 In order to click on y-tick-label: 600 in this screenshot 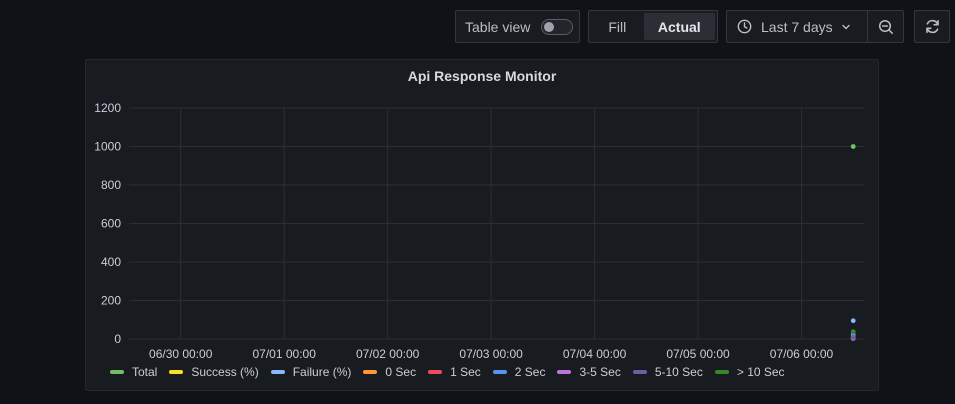, I will do `click(111, 224)`.